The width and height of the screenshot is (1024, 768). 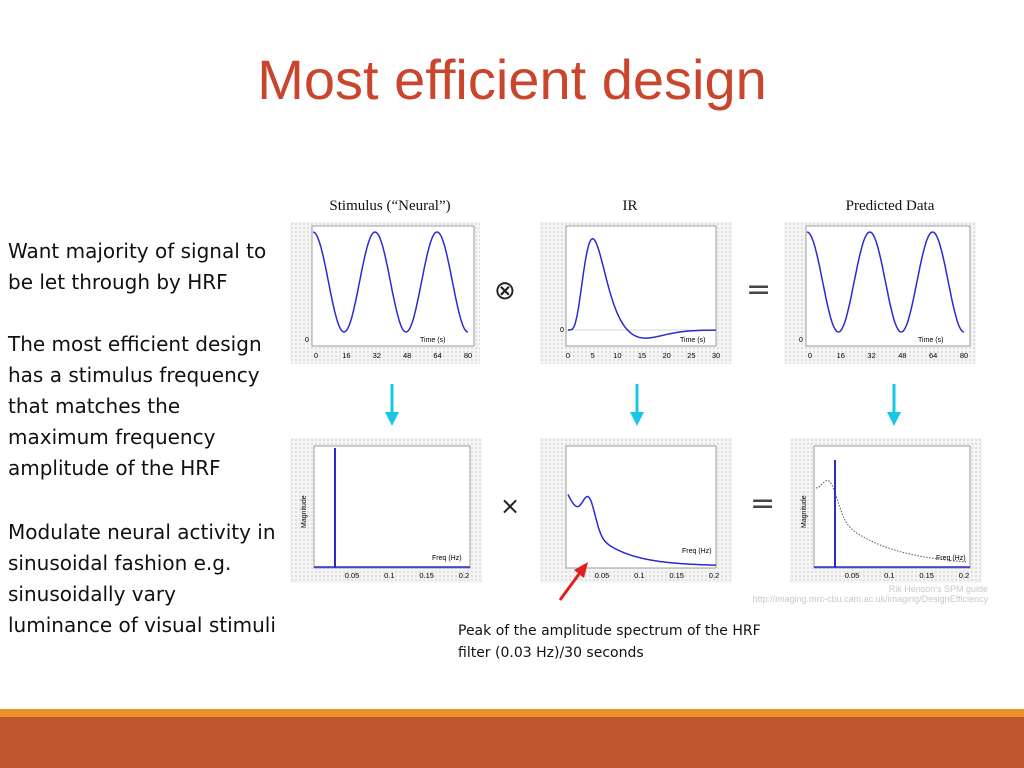 I want to click on equals-symbol-top: =, so click(x=759, y=289).